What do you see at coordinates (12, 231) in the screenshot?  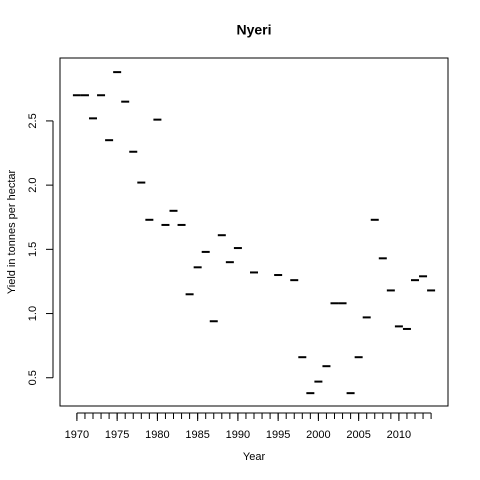 I see `y-axis-label: Yield in tonnes per hectar` at bounding box center [12, 231].